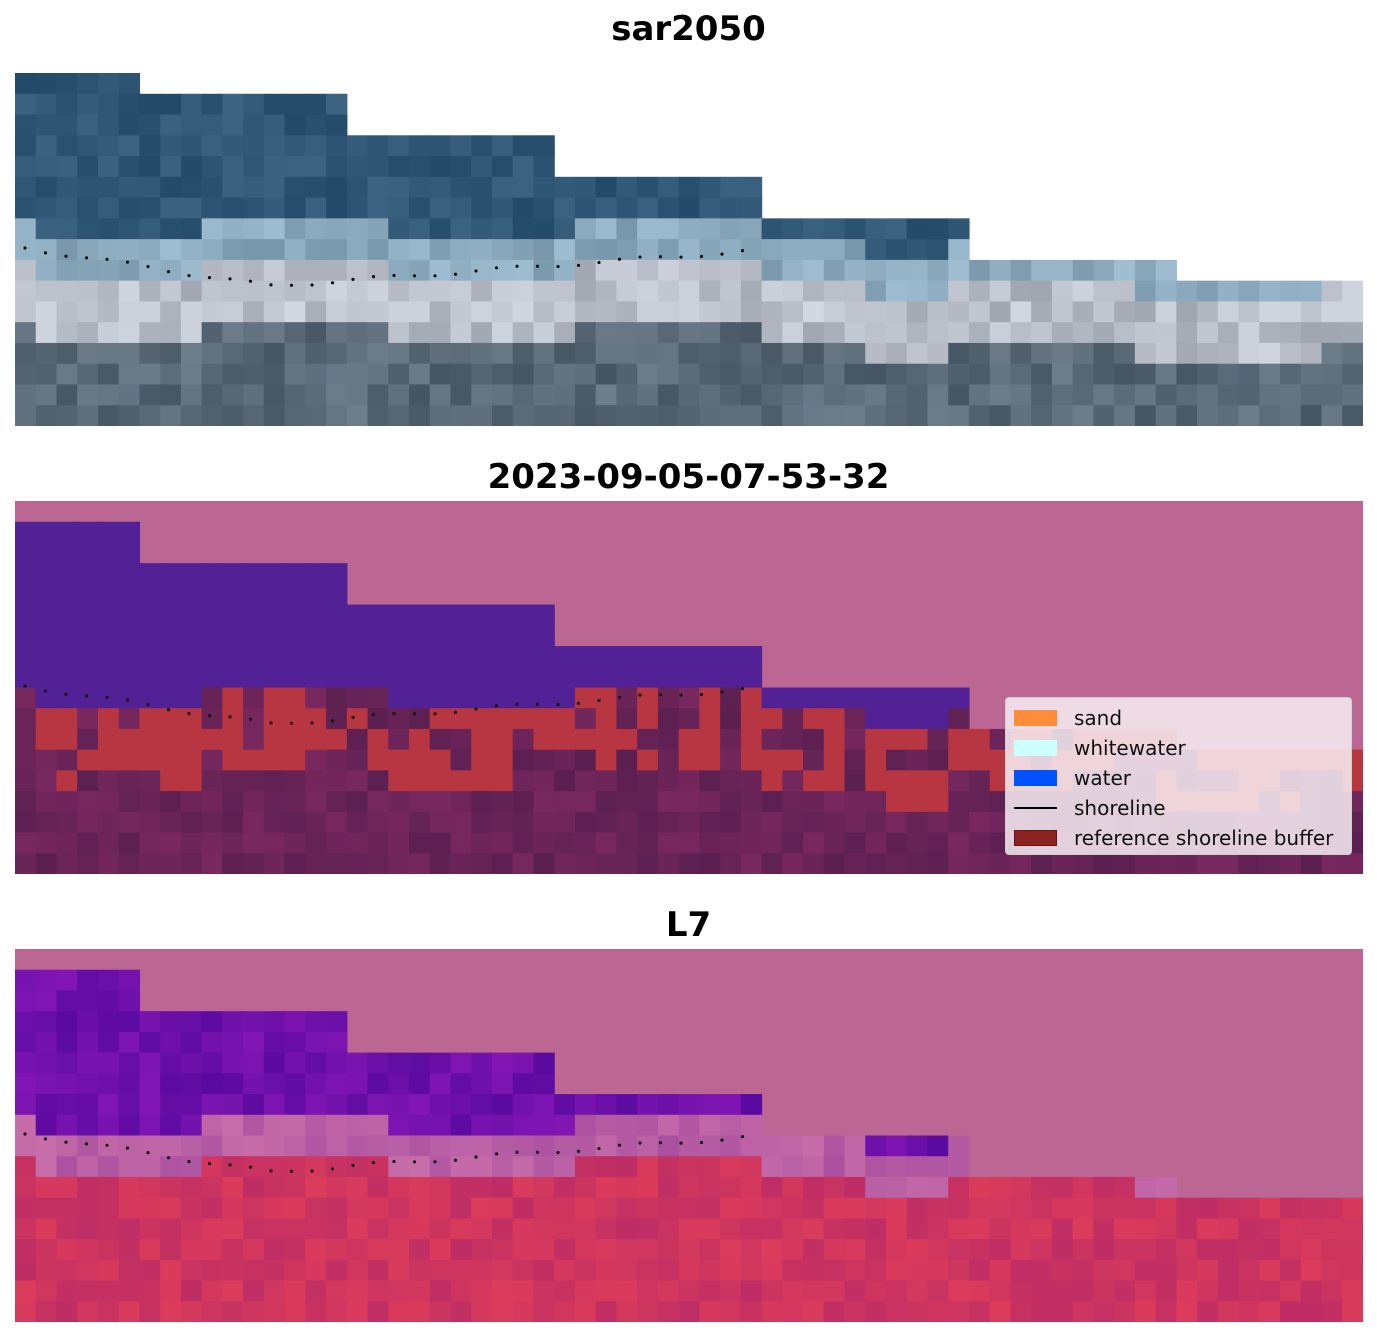 The width and height of the screenshot is (1377, 1337). I want to click on shoreline-line-swatch, so click(1035, 808).